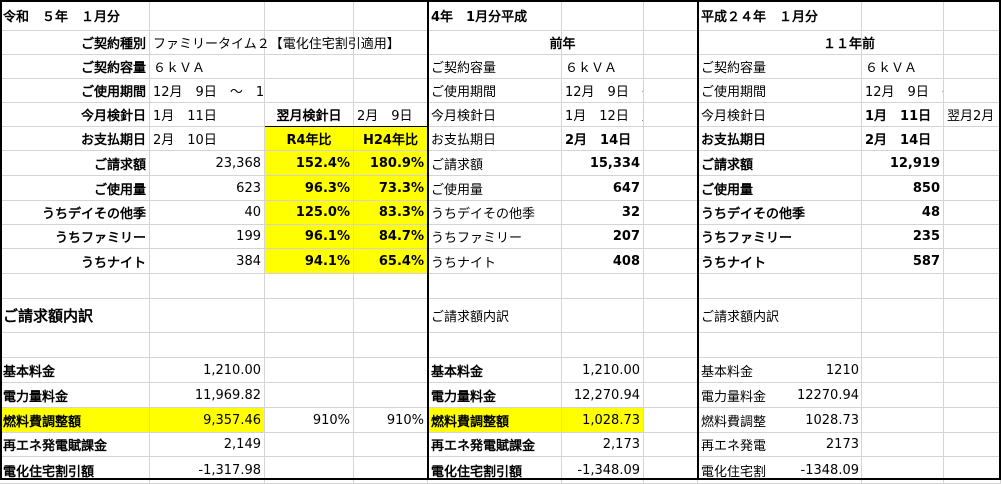 The height and width of the screenshot is (484, 1001). Describe the element at coordinates (603, 370) in the screenshot. I see `cell-f-row14: 1,210.00` at that location.